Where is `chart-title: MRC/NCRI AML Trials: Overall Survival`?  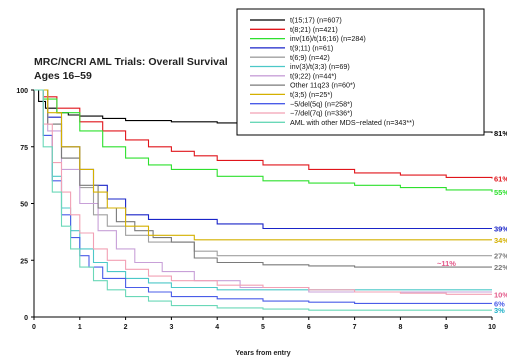
chart-title: MRC/NCRI AML Trials: Overall Survival is located at coordinates (131, 62).